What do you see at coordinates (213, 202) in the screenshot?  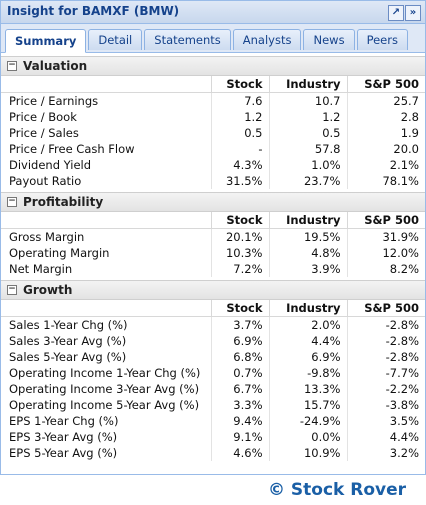 I see `section-header-profitability: − Profitability` at bounding box center [213, 202].